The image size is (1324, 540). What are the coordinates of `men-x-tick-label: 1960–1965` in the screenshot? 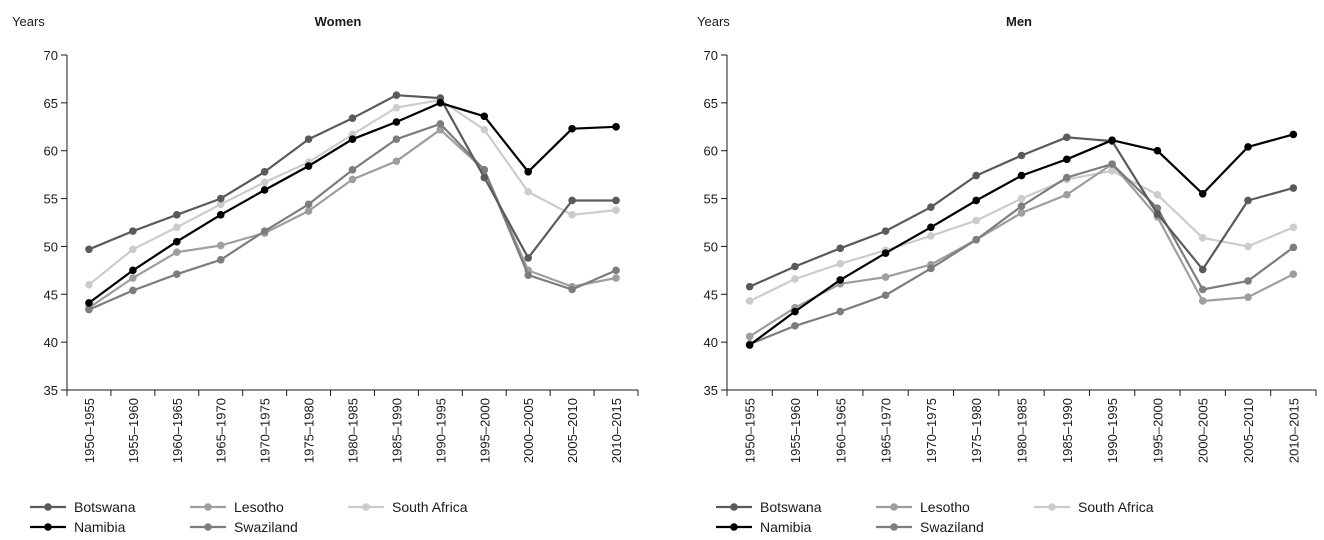 It's located at (840, 430).